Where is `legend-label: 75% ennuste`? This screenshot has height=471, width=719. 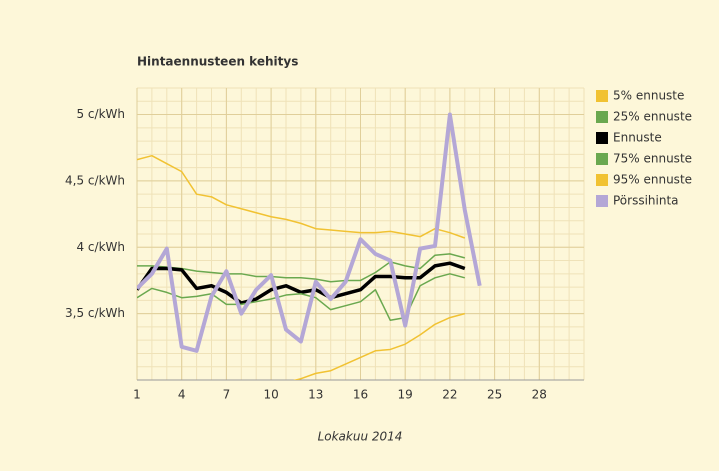 legend-label: 75% ennuste is located at coordinates (652, 159).